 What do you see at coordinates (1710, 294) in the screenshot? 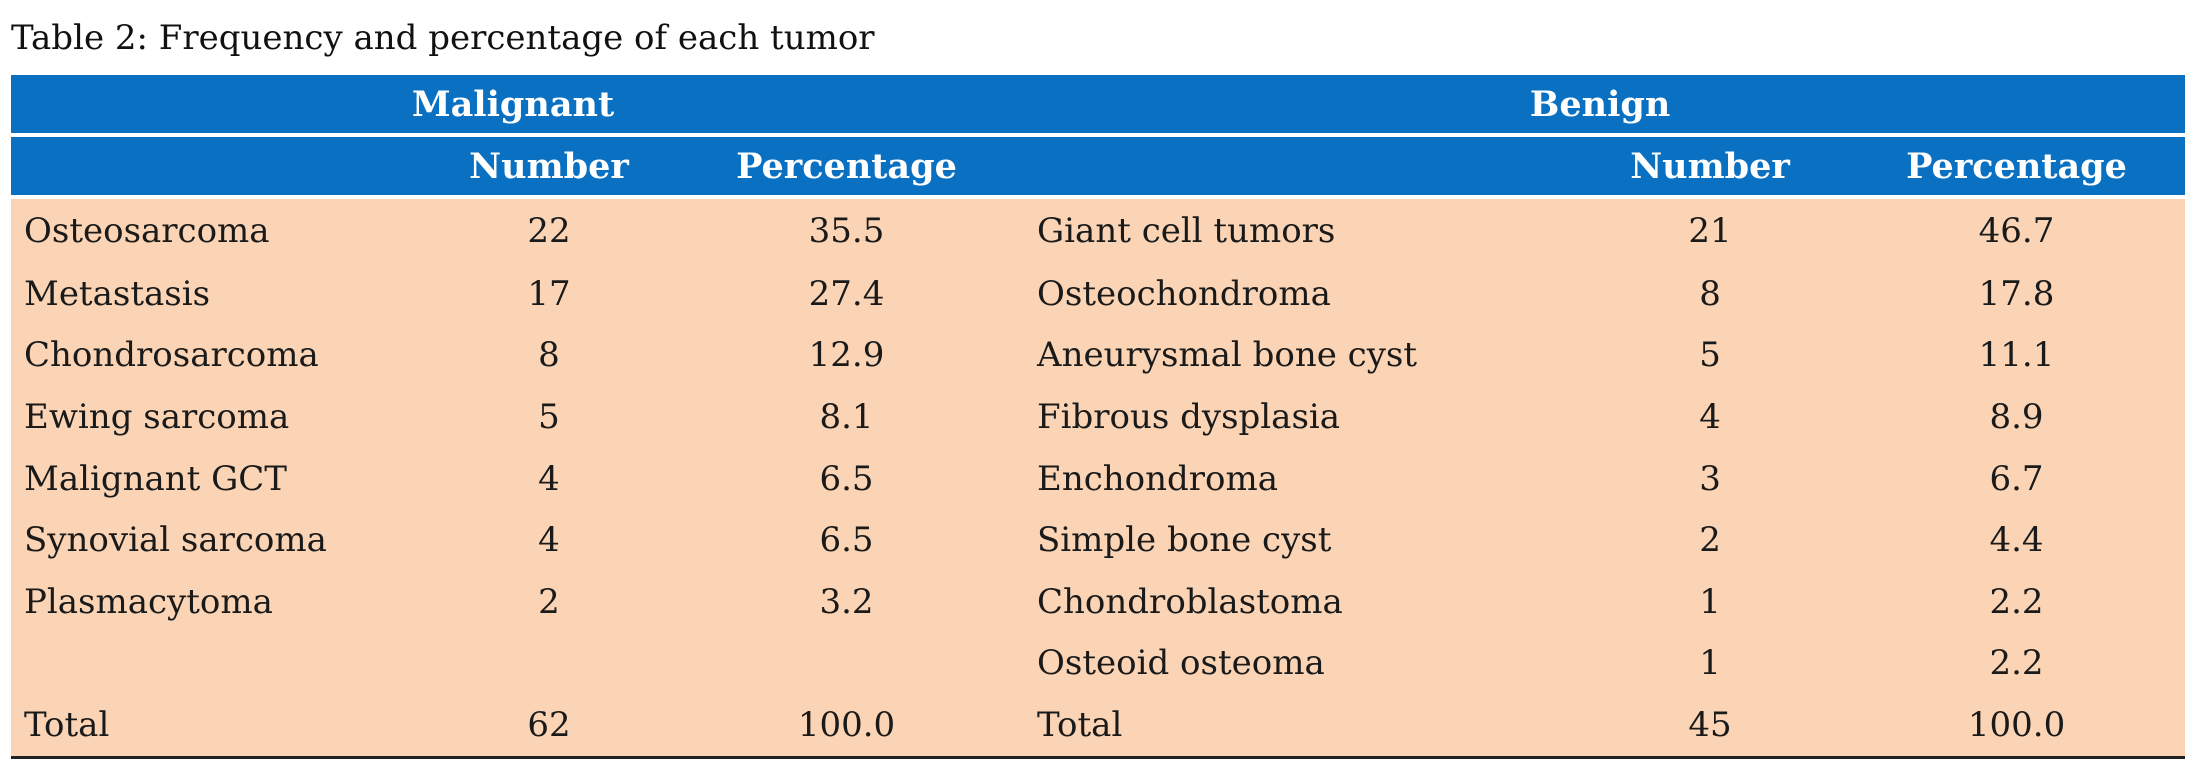
I see `benign-number: 8` at bounding box center [1710, 294].